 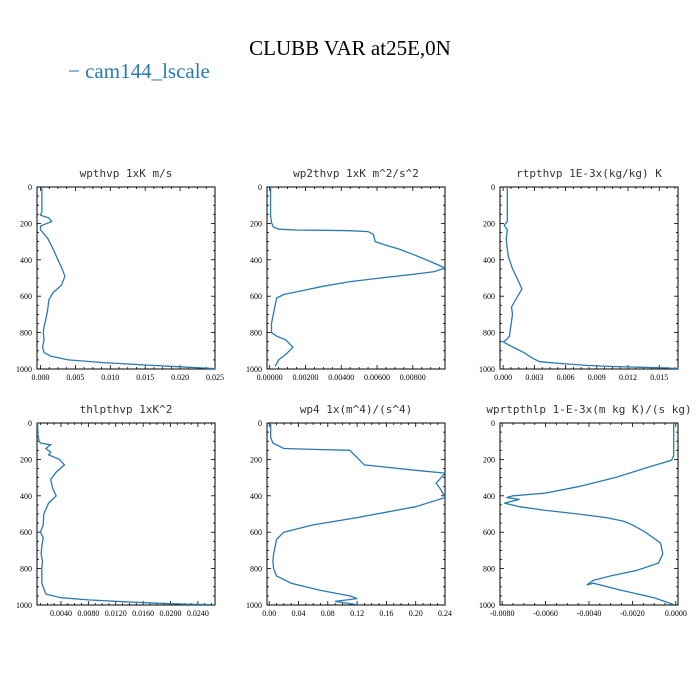 What do you see at coordinates (116, 613) in the screenshot?
I see `x-tick-label: 0.0120` at bounding box center [116, 613].